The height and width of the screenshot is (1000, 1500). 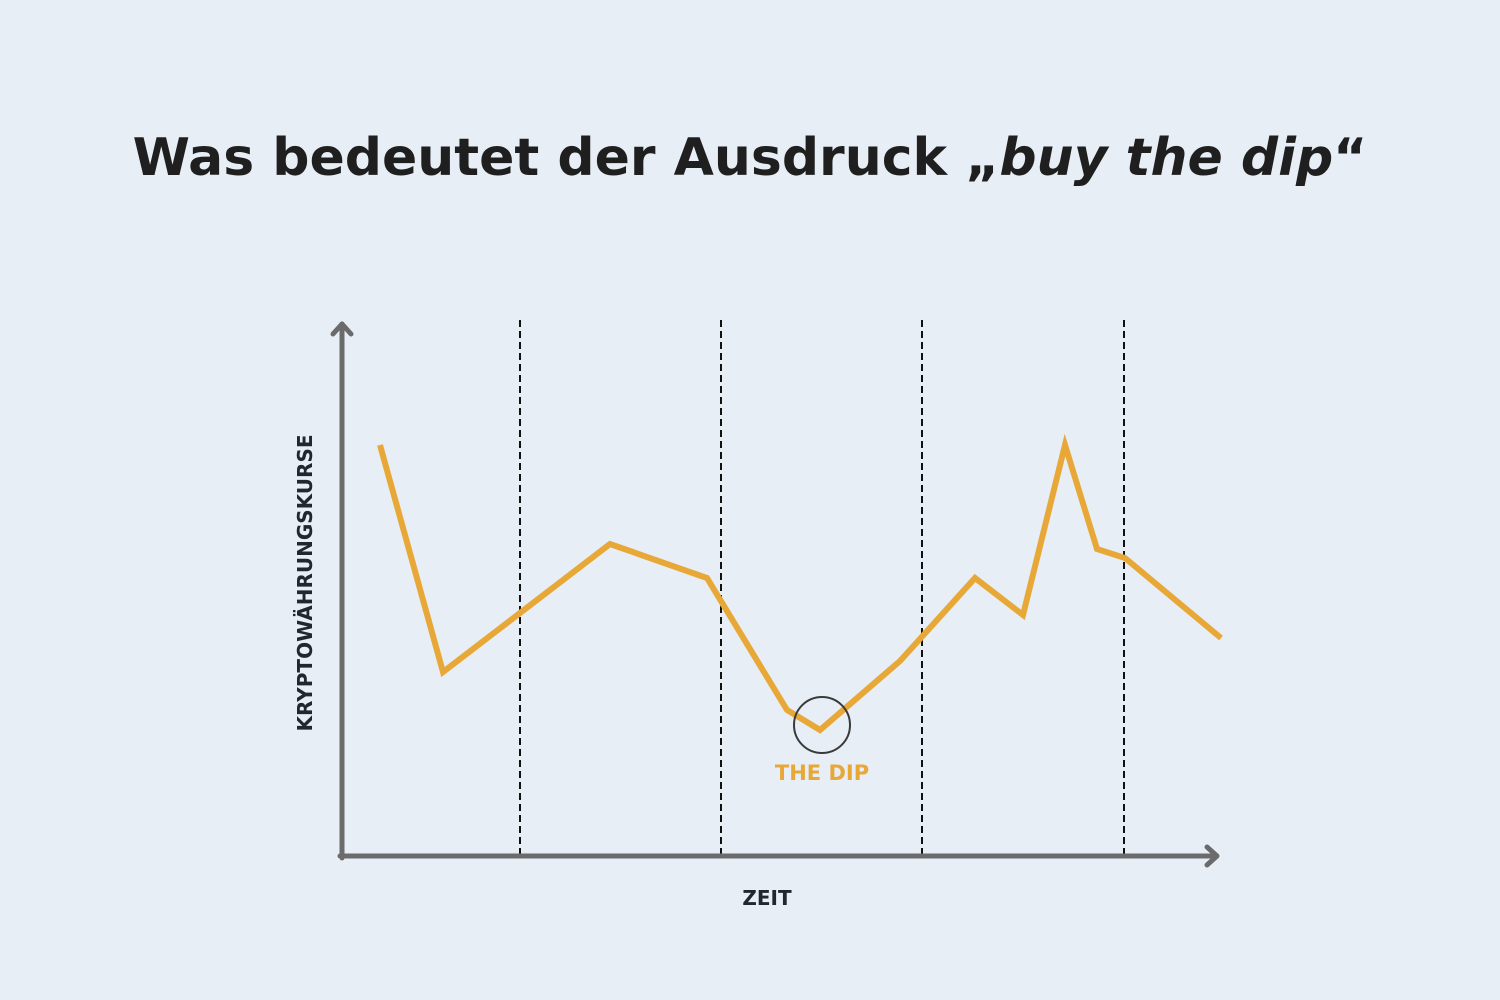 I want to click on title-prefix: Was bedeutet der Ausdruck „, so click(x=566, y=158).